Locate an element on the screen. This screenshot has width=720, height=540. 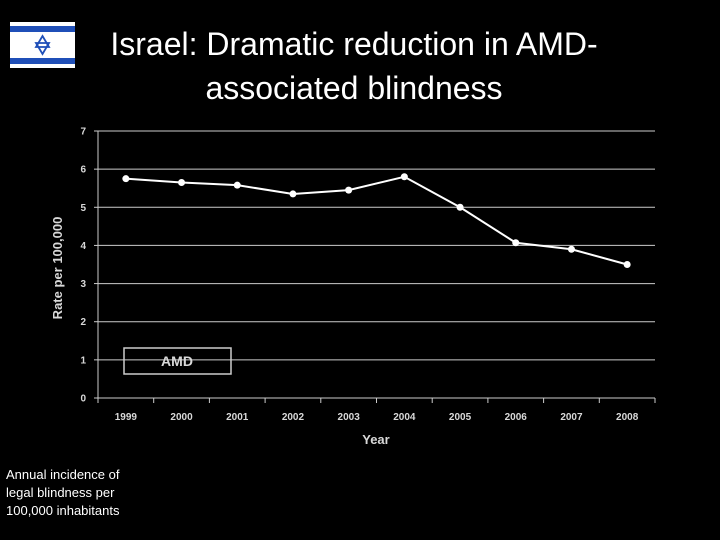
x-tick-label: 2002 is located at coordinates (293, 417).